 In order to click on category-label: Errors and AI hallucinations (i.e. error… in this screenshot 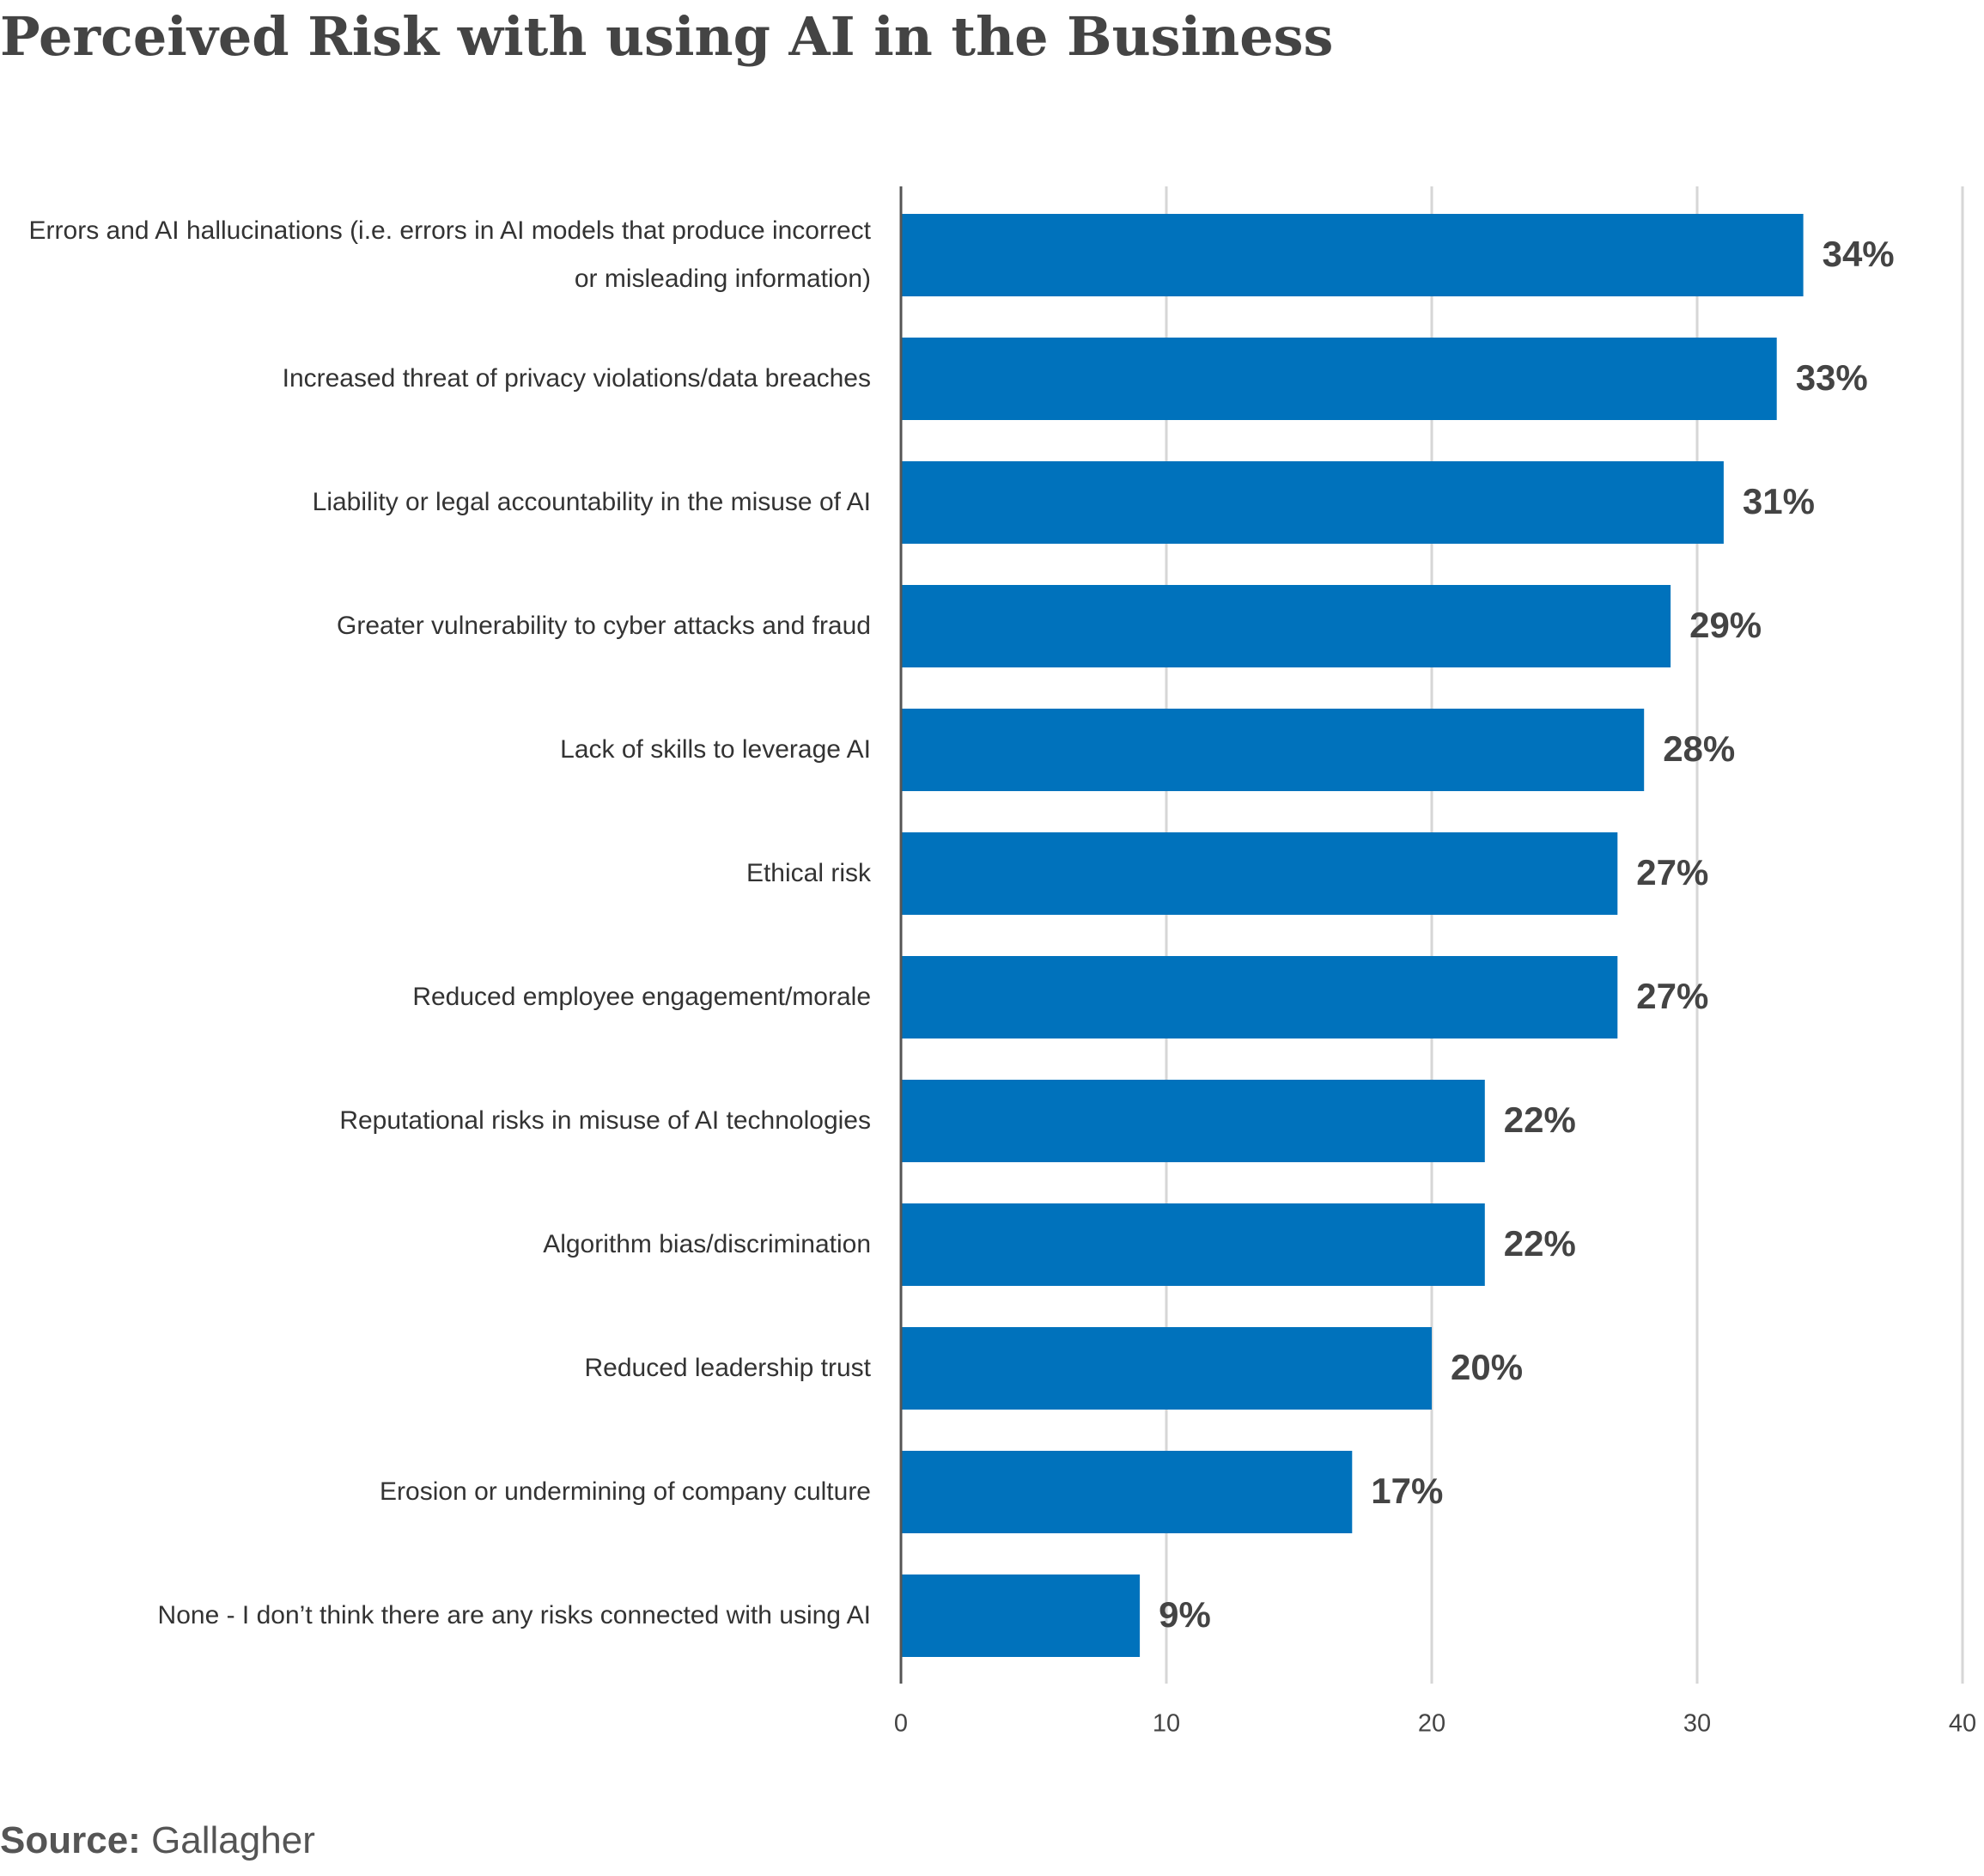, I will do `click(449, 254)`.